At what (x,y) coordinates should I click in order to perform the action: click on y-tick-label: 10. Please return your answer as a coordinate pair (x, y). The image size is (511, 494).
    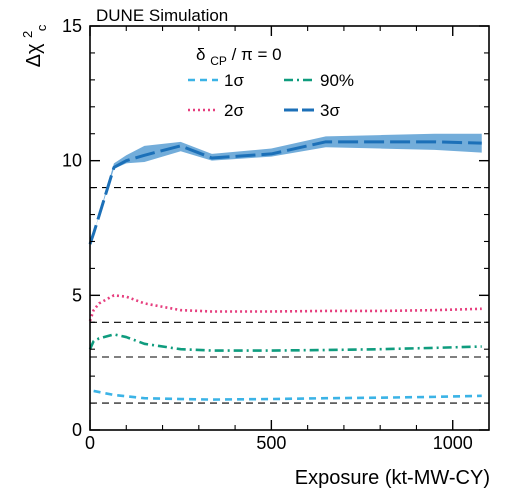
    Looking at the image, I should click on (72, 161).